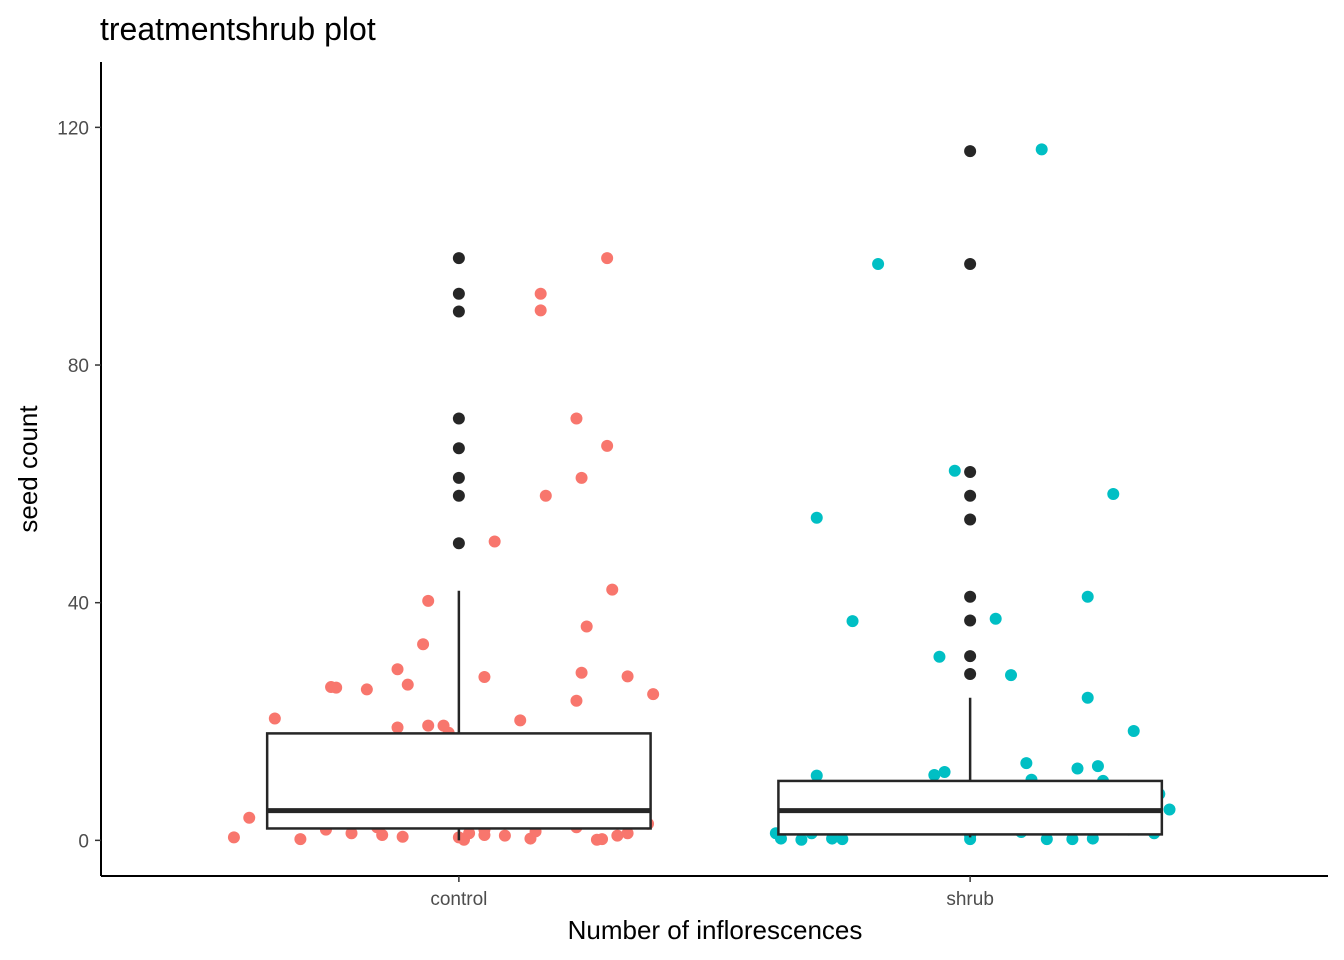 This screenshot has height=960, width=1344. What do you see at coordinates (79, 485) in the screenshot?
I see `y-axis-ticks: 0 40 80 120` at bounding box center [79, 485].